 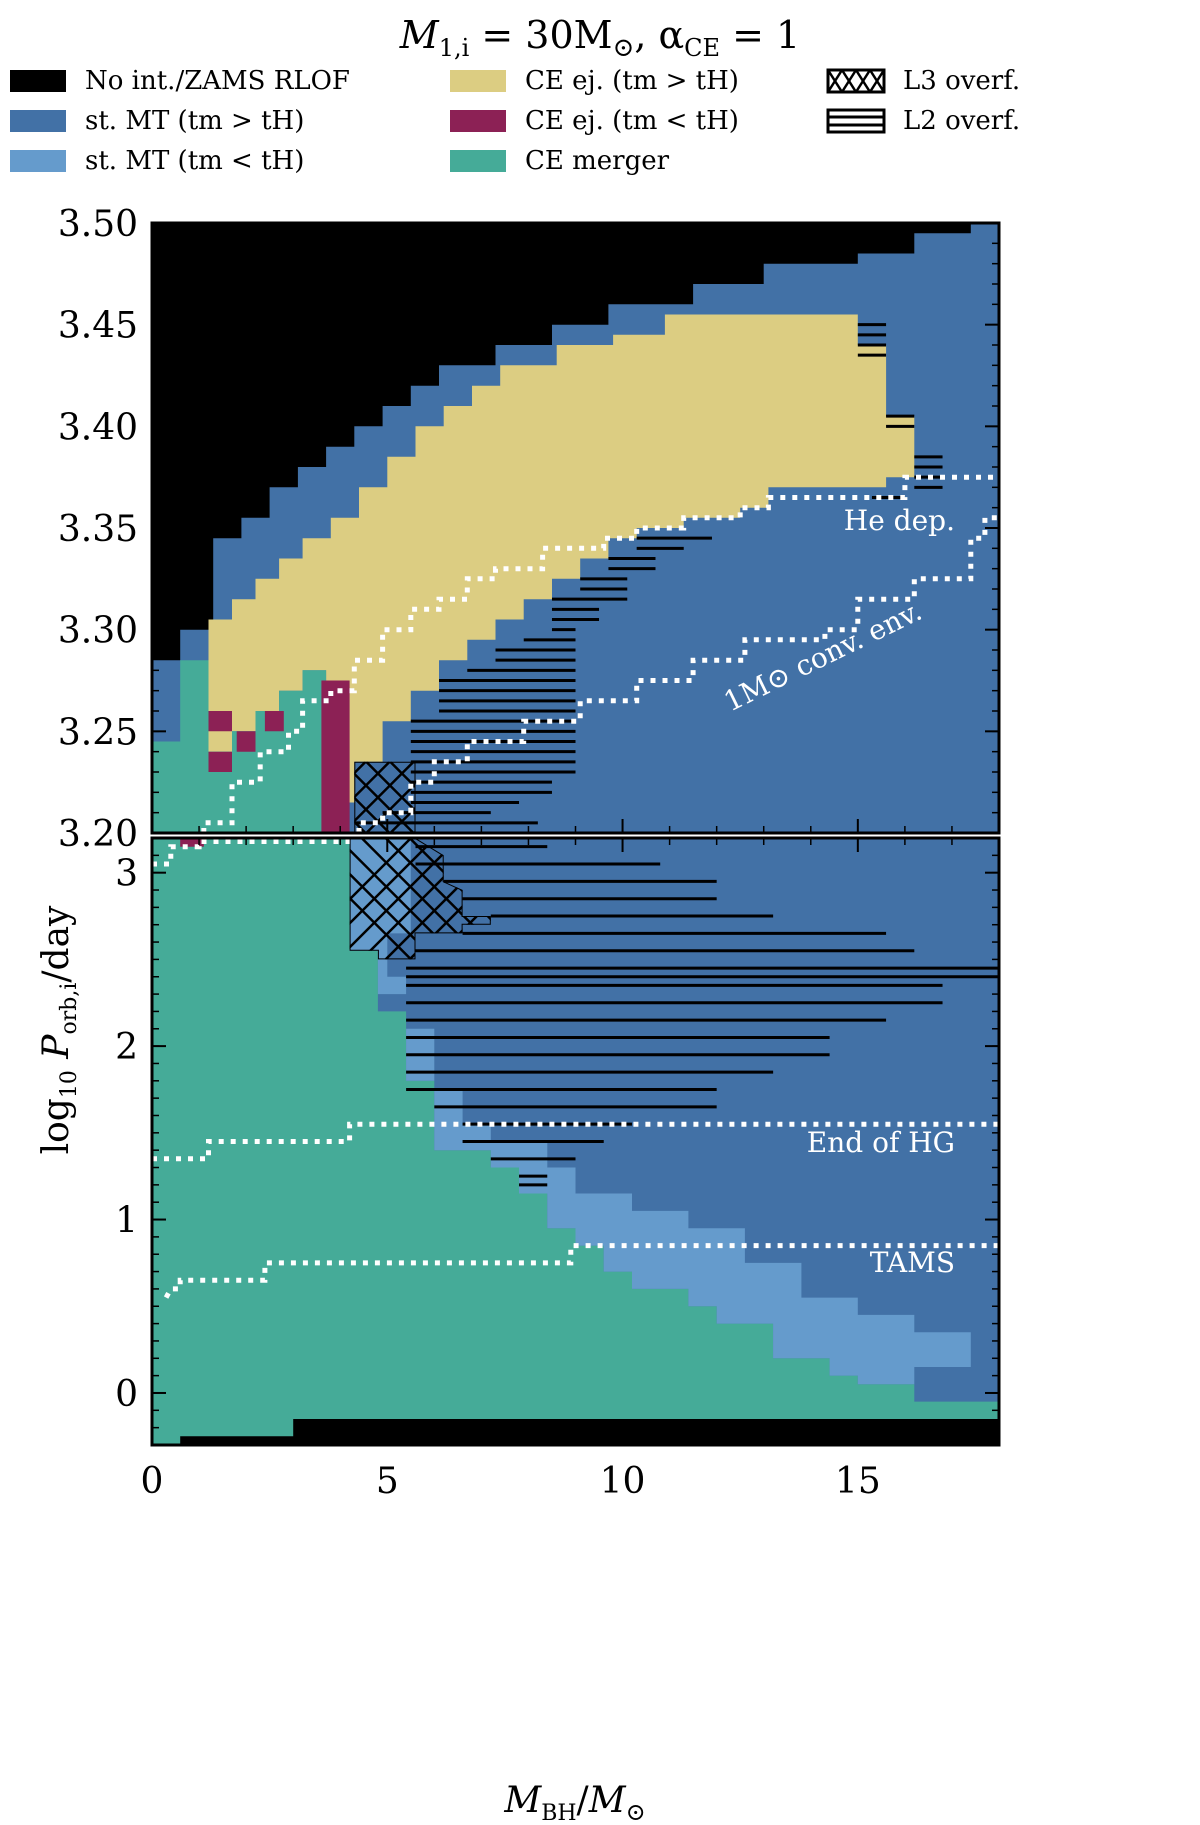 I want to click on legend-swatch-ce_ej_long, so click(x=478, y=81).